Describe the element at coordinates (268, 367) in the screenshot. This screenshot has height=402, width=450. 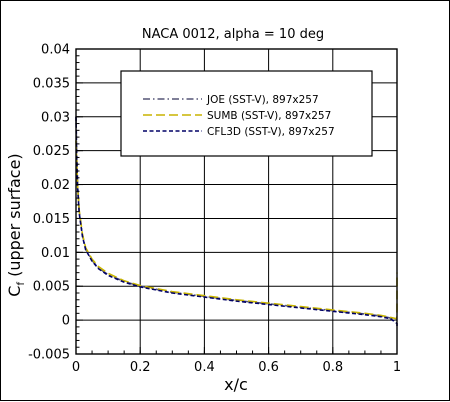
I see `x-tick-label: 0.6` at that location.